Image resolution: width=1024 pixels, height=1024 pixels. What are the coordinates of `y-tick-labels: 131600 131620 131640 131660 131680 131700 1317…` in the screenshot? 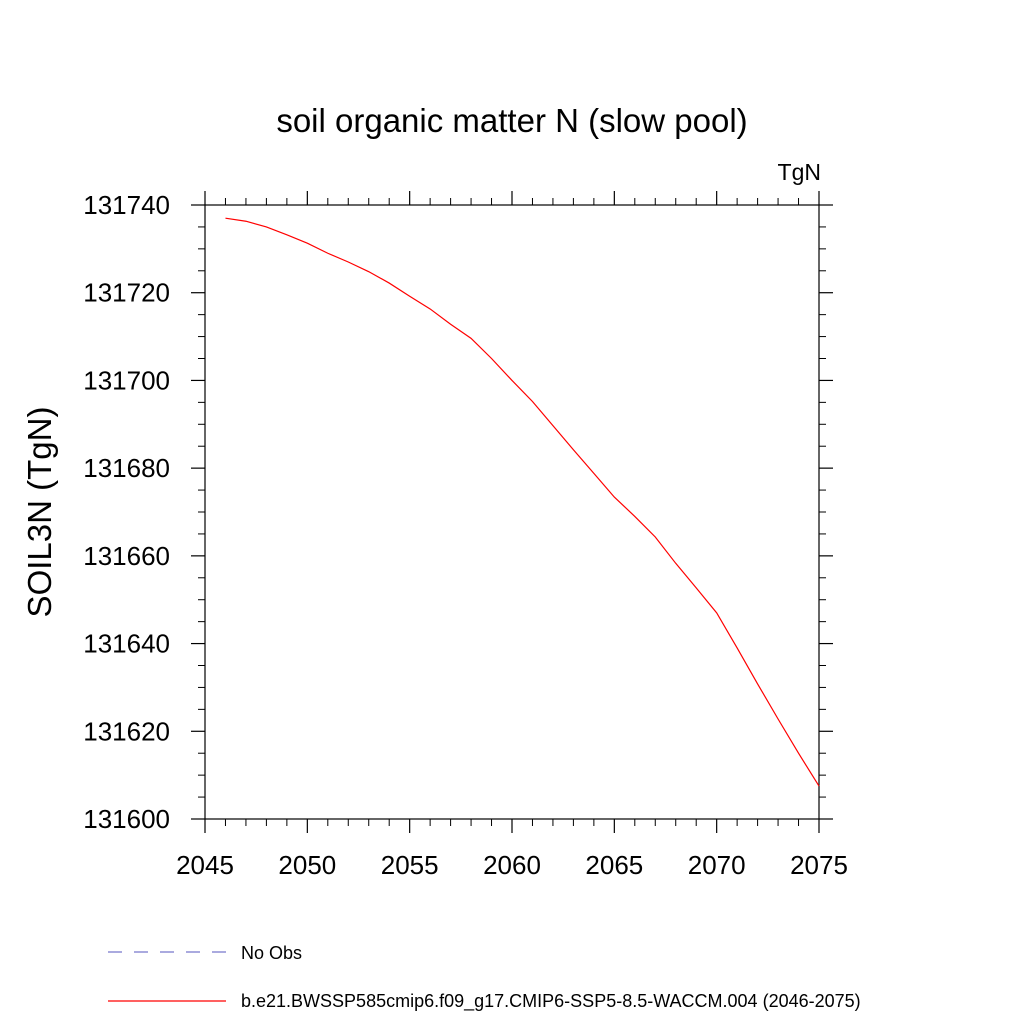 It's located at (126, 512).